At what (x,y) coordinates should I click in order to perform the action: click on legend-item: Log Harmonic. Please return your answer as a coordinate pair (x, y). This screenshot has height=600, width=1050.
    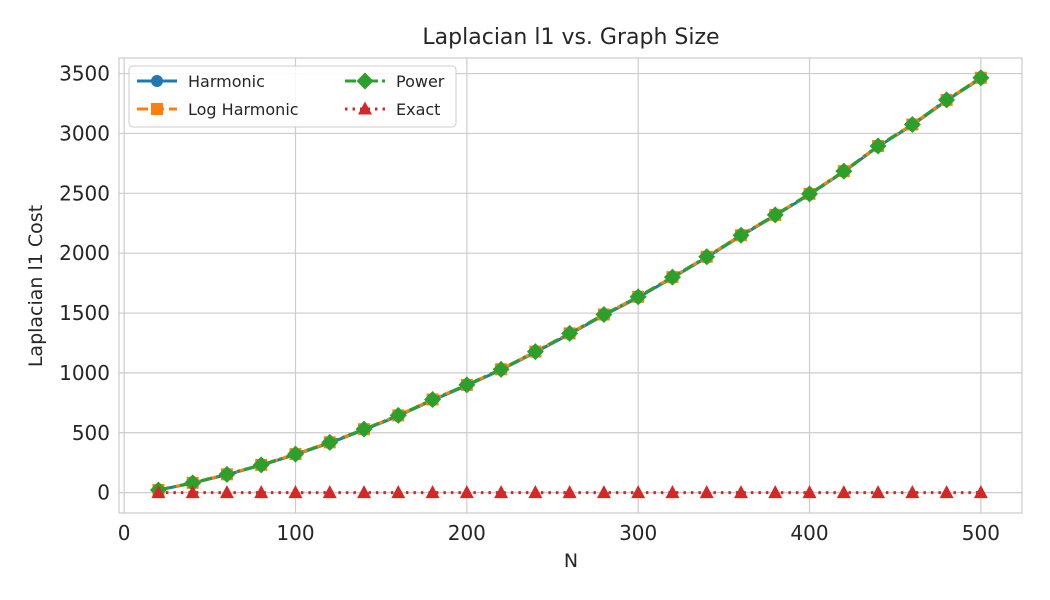
    Looking at the image, I should click on (218, 109).